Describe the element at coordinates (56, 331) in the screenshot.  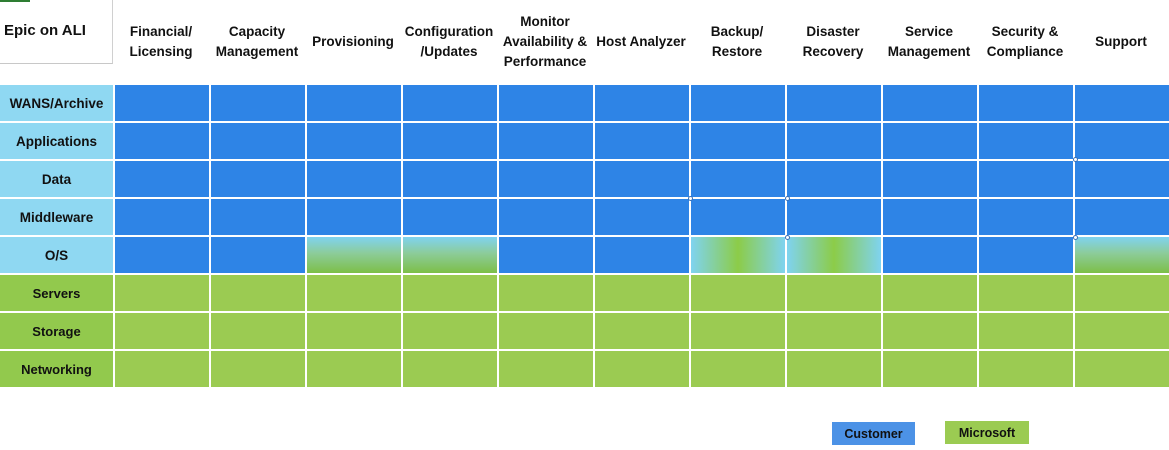
I see `row-header-7: Storage` at that location.